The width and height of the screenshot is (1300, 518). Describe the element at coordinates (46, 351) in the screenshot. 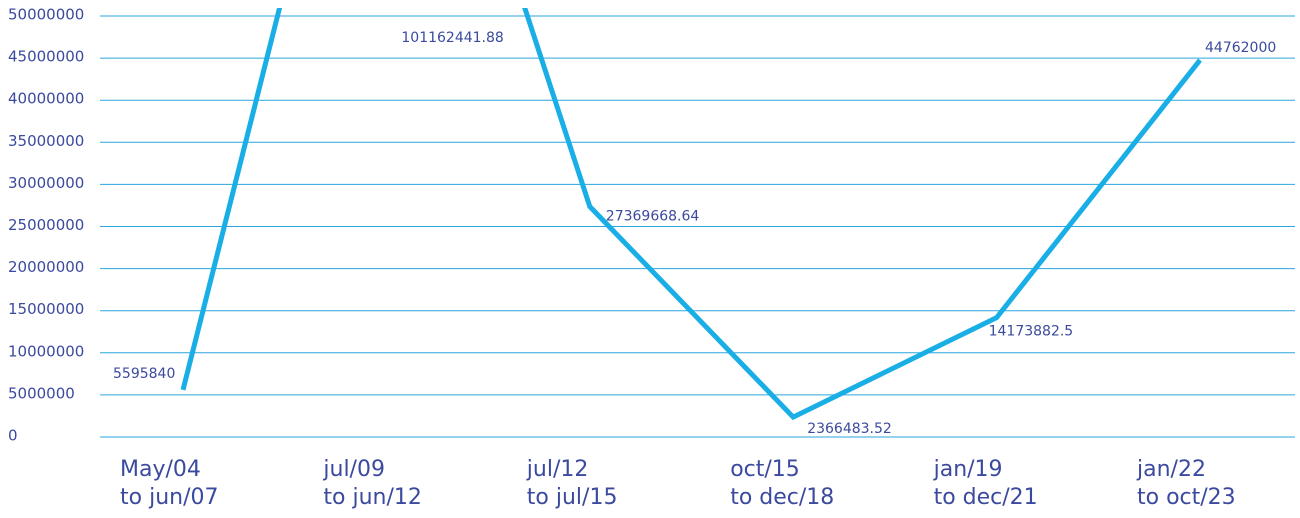

I see `y-tick-label: 10000000` at that location.